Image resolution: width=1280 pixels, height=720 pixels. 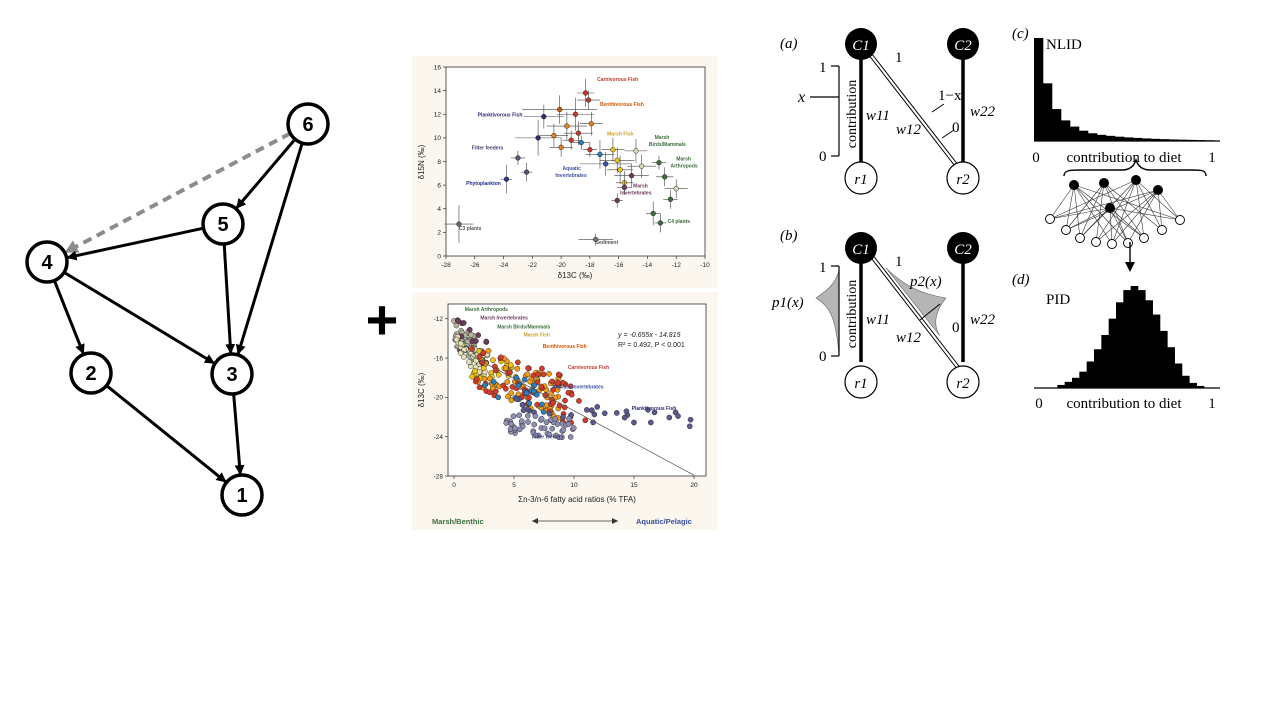 I want to click on w12-label: w12, so click(x=909, y=130).